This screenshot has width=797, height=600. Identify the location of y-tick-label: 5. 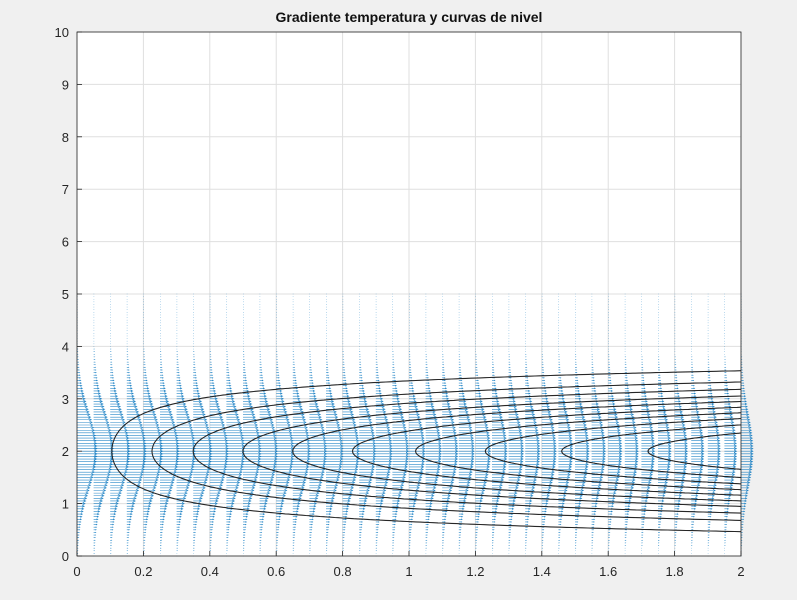
(65, 294).